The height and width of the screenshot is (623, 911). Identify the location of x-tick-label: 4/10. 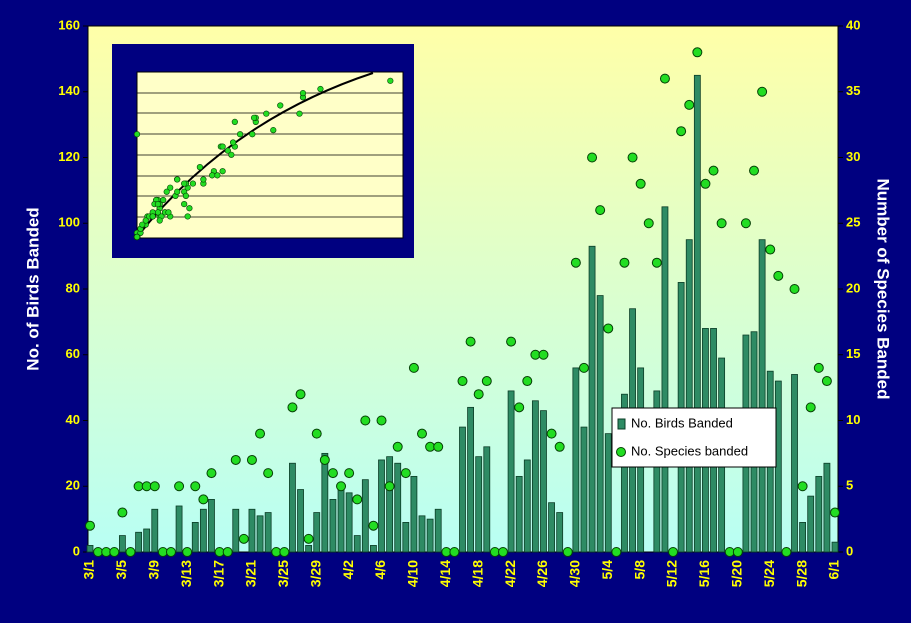
(413, 573).